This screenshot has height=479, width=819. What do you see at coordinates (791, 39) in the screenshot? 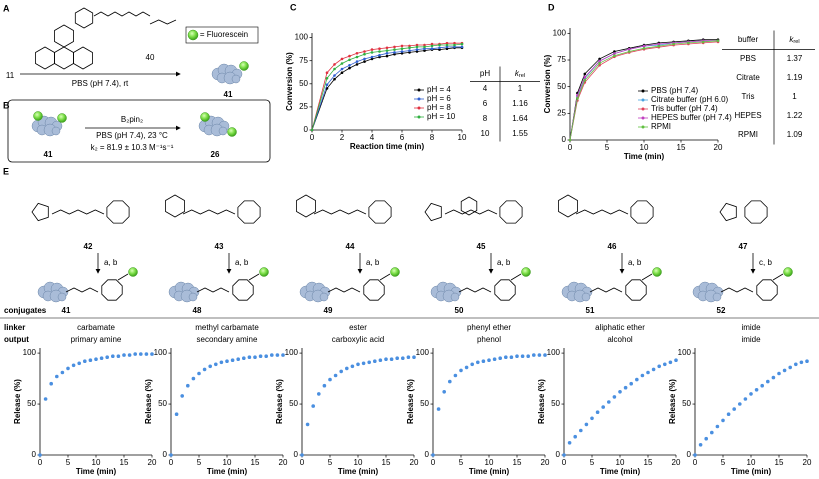
I see `header-symbol: k` at bounding box center [791, 39].